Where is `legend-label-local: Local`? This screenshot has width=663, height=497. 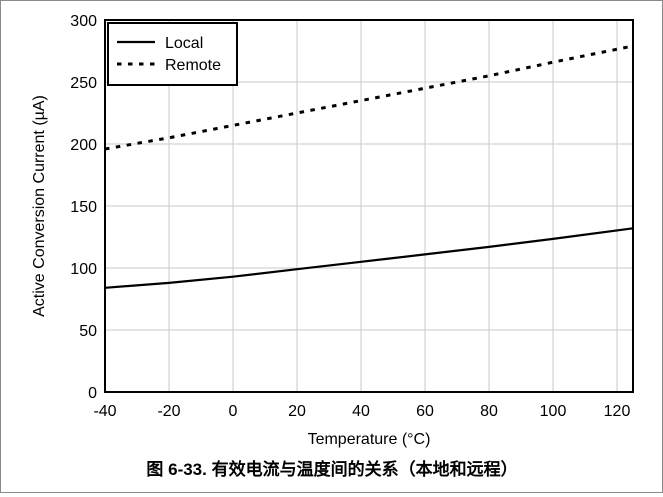
legend-label-local: Local is located at coordinates (184, 43).